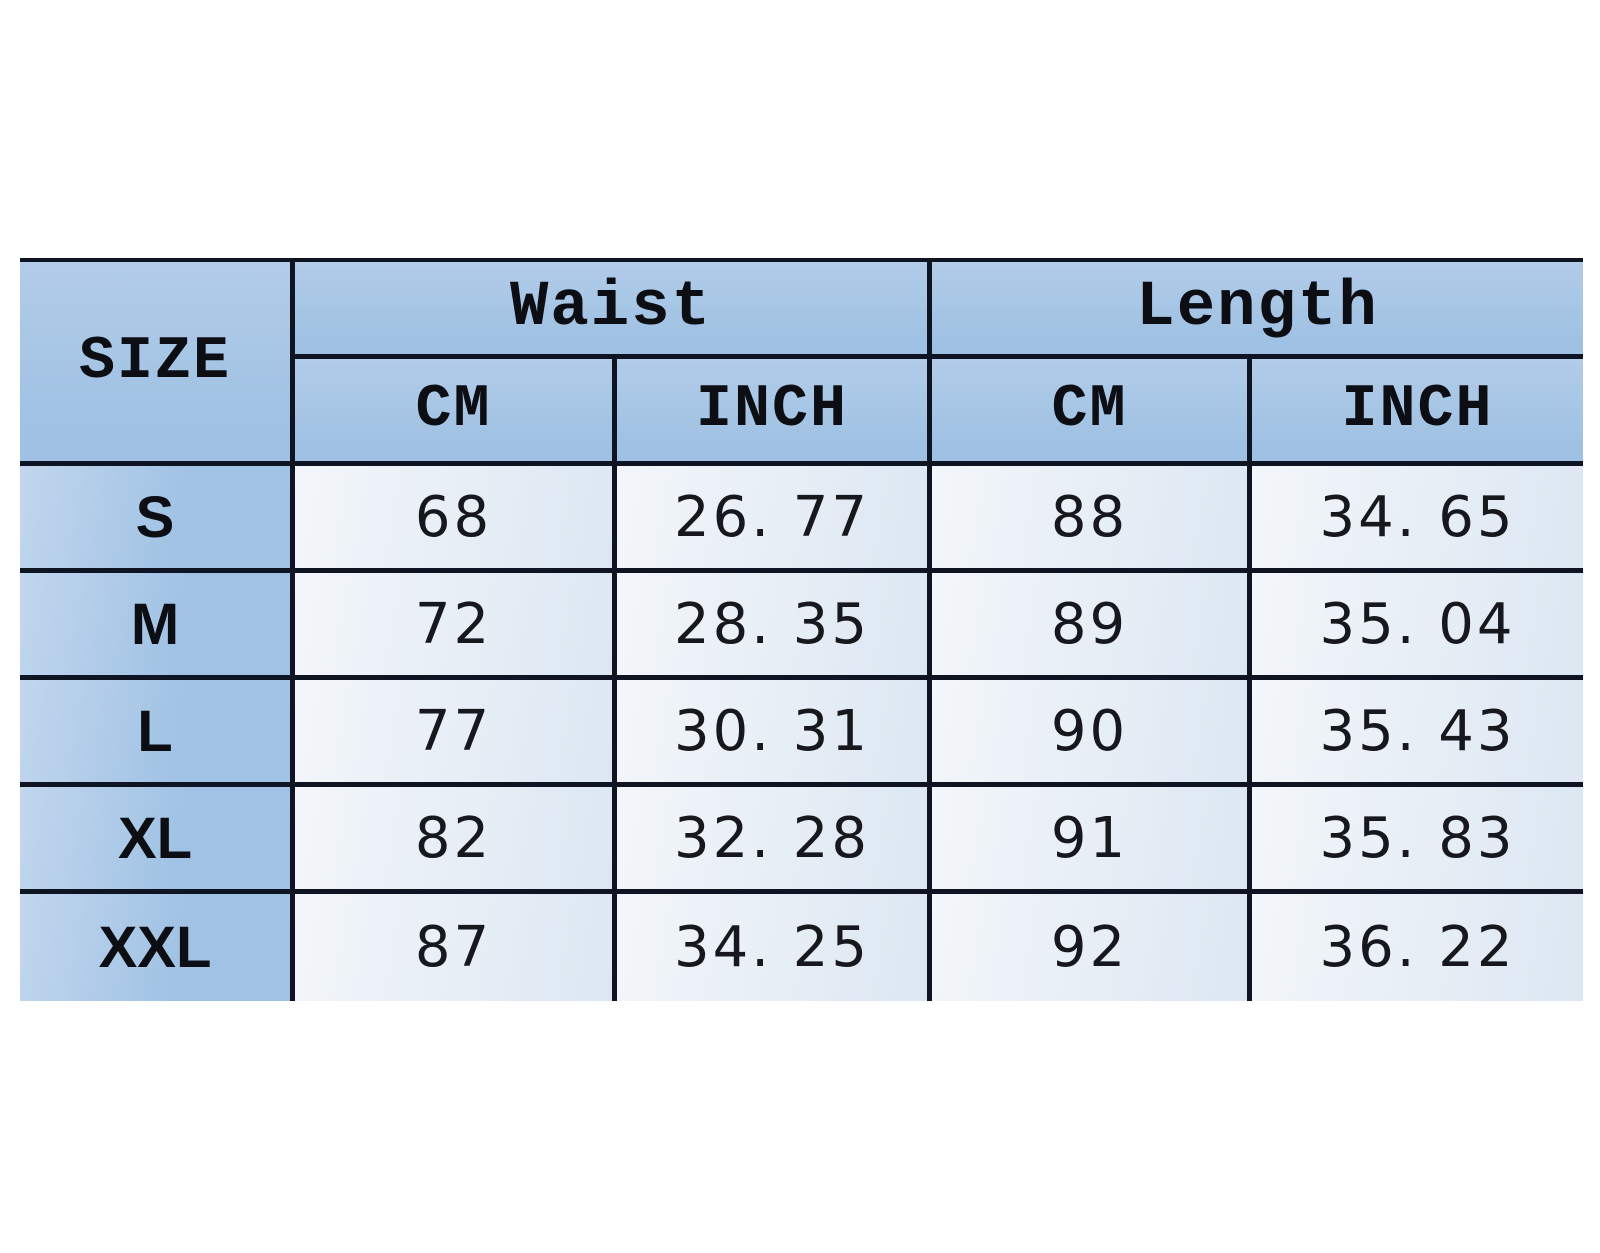 Image resolution: width=1600 pixels, height=1253 pixels. What do you see at coordinates (1417, 733) in the screenshot?
I see `length-inch-l: 35. 43` at bounding box center [1417, 733].